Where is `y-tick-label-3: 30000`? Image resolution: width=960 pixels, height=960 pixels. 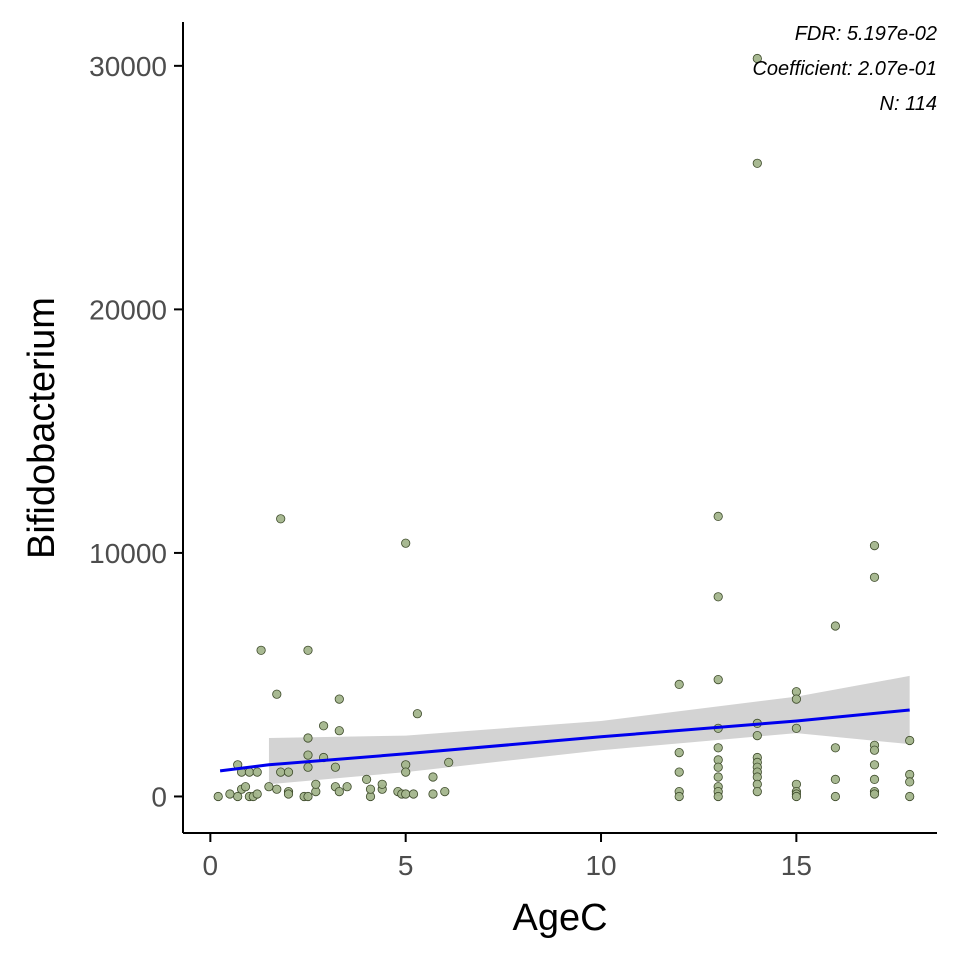 y-tick-label-3: 30000 is located at coordinates (128, 66).